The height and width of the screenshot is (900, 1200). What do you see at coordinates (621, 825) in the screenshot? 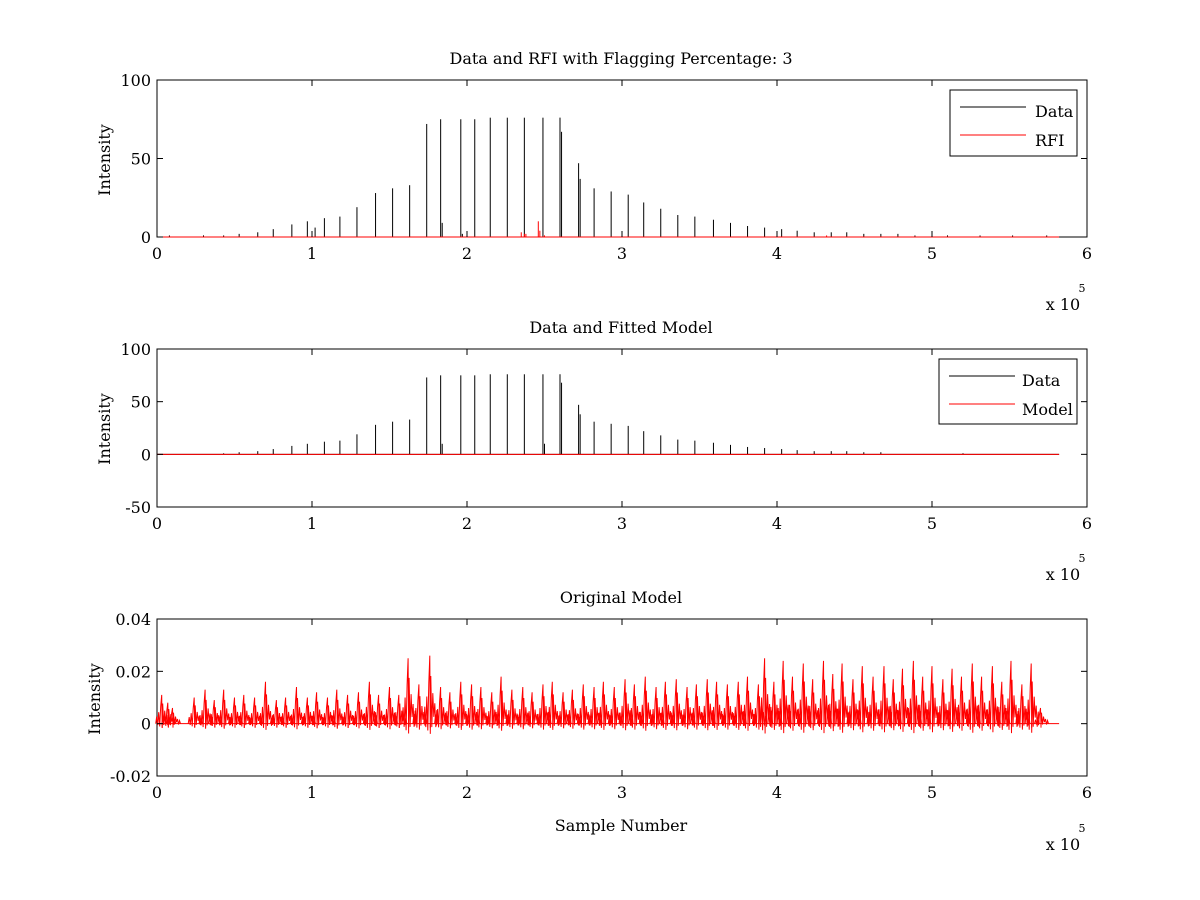
I see `subplot-3-xlabel: Sample Number` at bounding box center [621, 825].